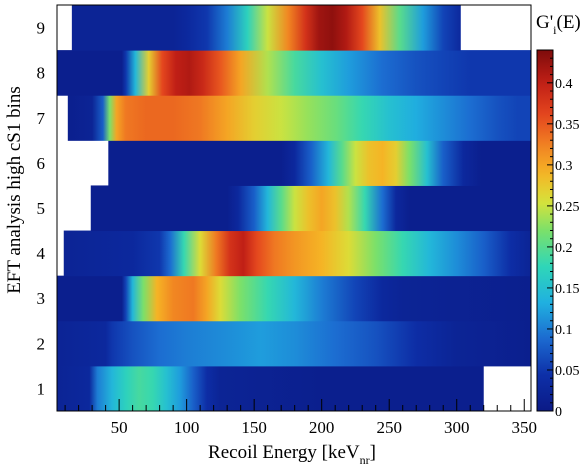 This screenshot has height=472, width=588. I want to click on y-tick-label: 4, so click(41, 253).